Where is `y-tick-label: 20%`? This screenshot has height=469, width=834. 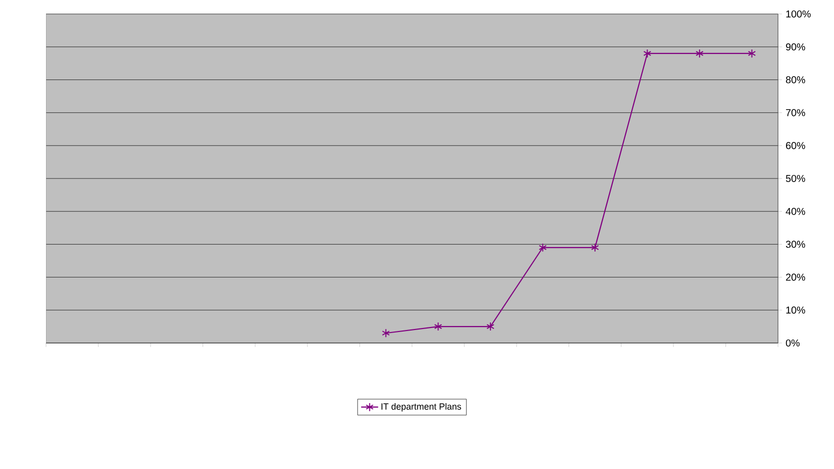 y-tick-label: 20% is located at coordinates (796, 277).